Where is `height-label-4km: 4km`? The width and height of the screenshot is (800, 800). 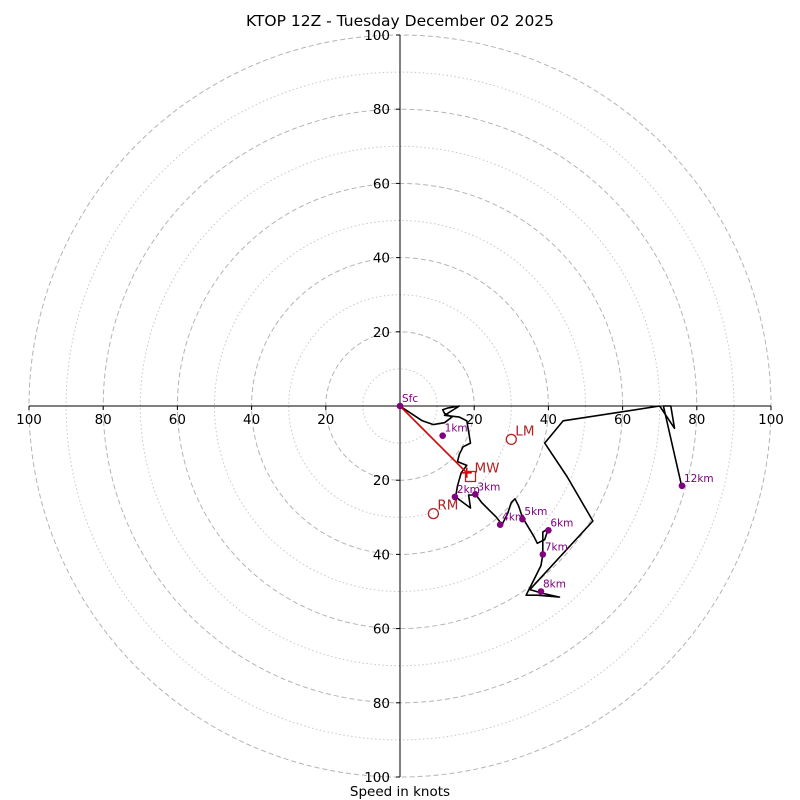 height-label-4km: 4km is located at coordinates (513, 518).